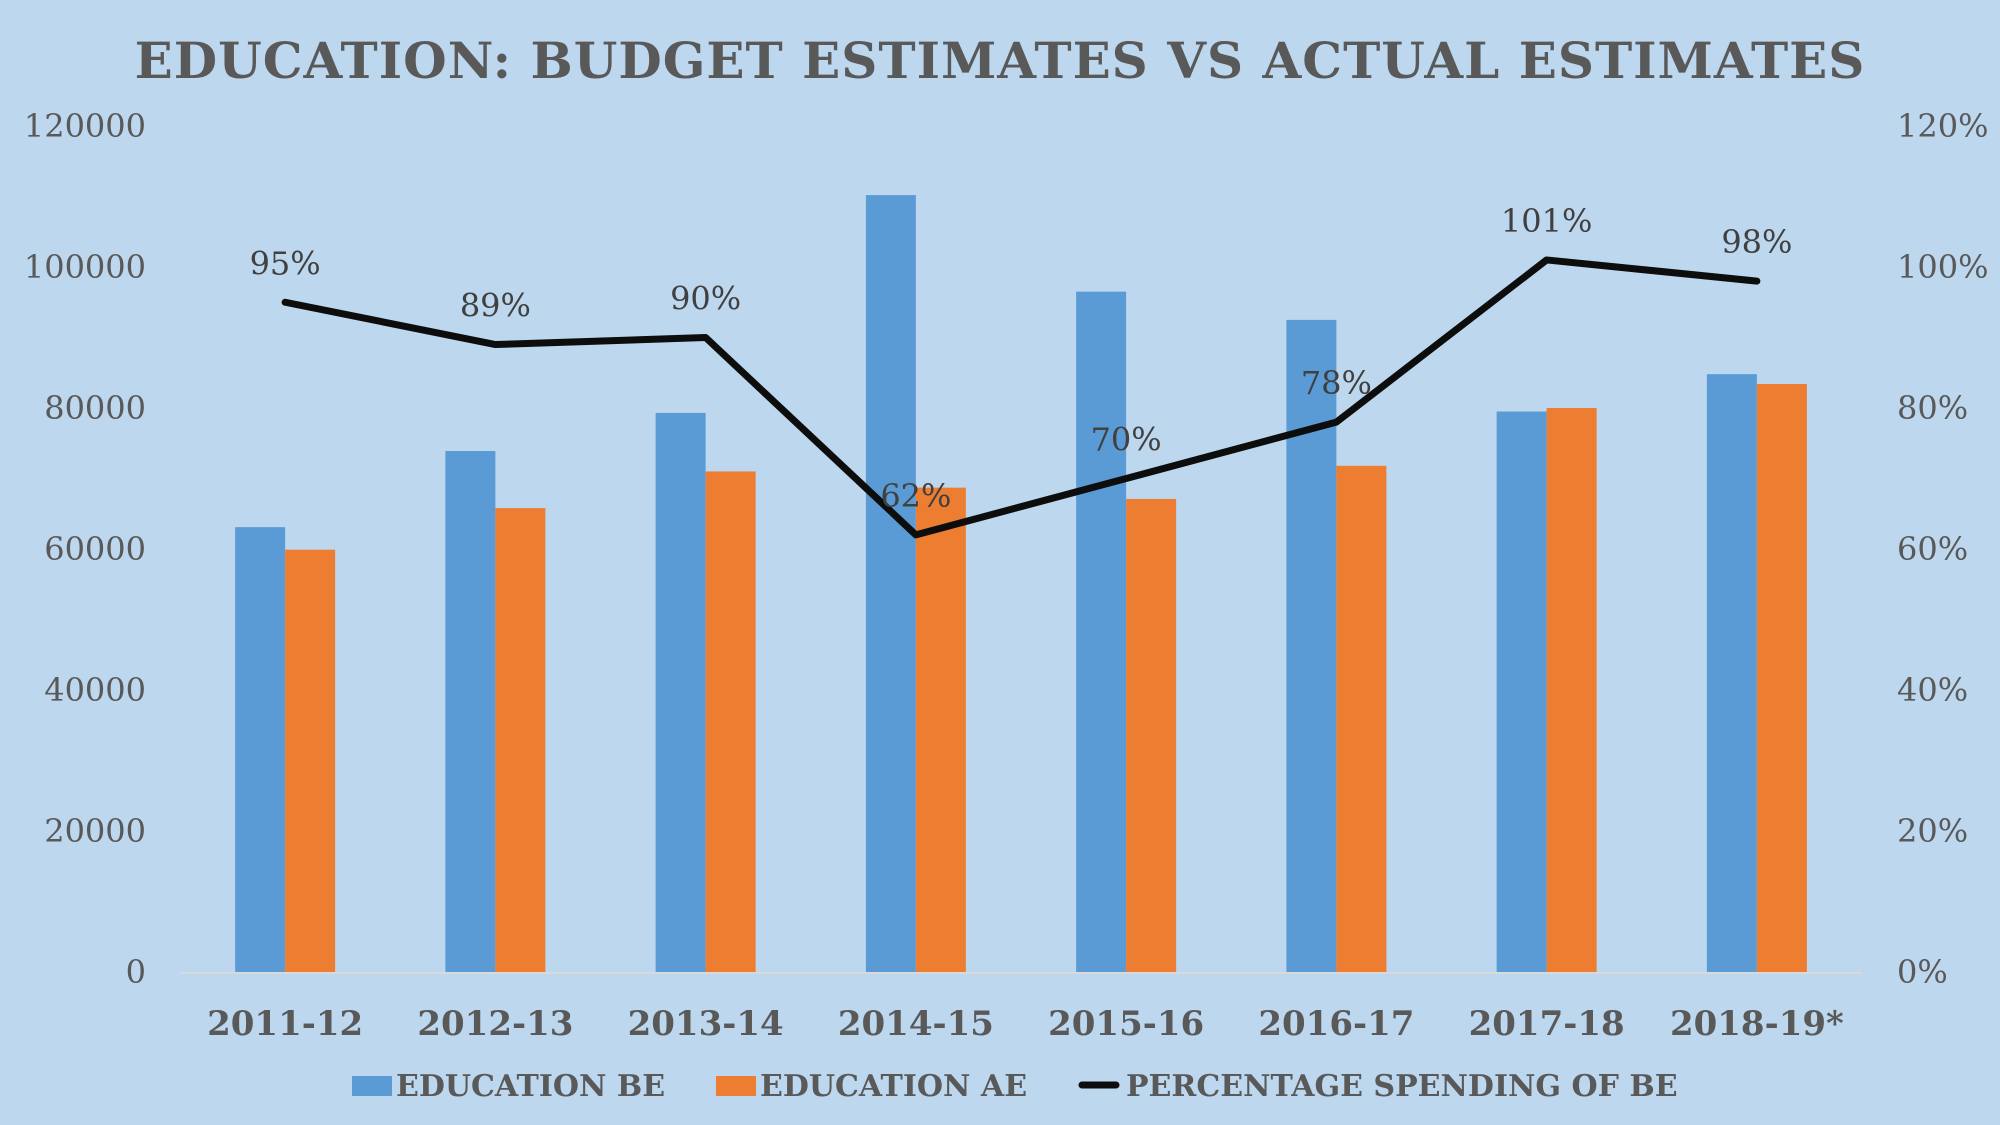 The image size is (2000, 1125). I want to click on x-category-label: 2016-17, so click(1336, 1024).